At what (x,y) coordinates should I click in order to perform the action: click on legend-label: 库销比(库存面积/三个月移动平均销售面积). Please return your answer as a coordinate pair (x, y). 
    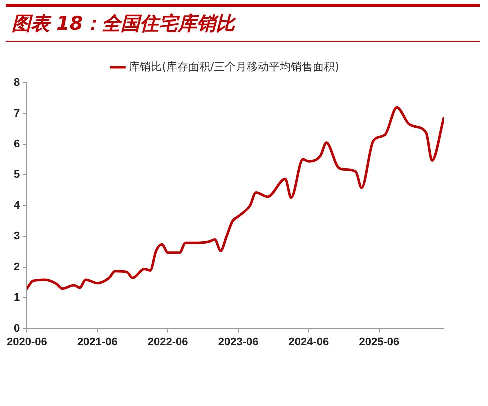
    Looking at the image, I should click on (234, 67).